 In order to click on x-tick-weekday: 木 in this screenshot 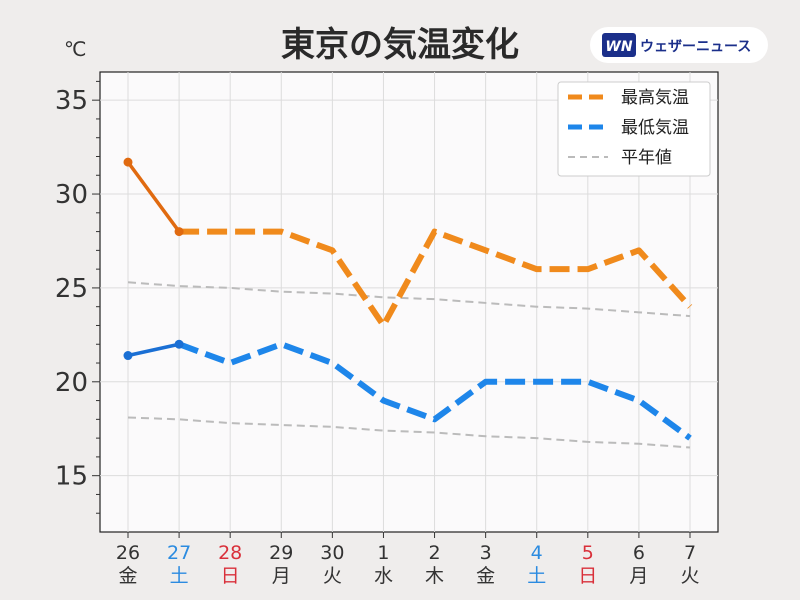, I will do `click(434, 576)`.